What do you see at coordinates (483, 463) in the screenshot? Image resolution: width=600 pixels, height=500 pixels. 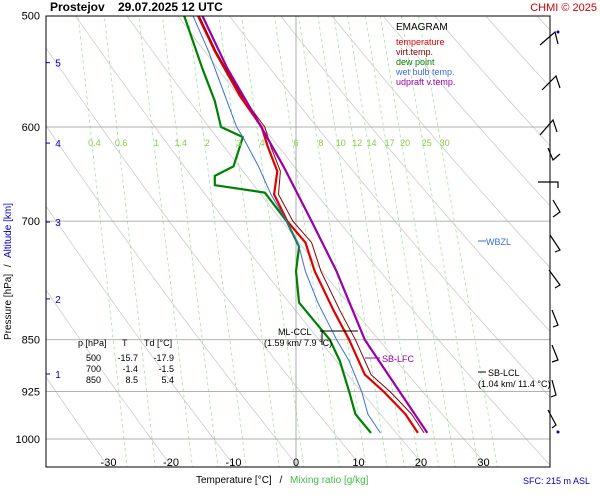 I see `temperature-tick: 30` at bounding box center [483, 463].